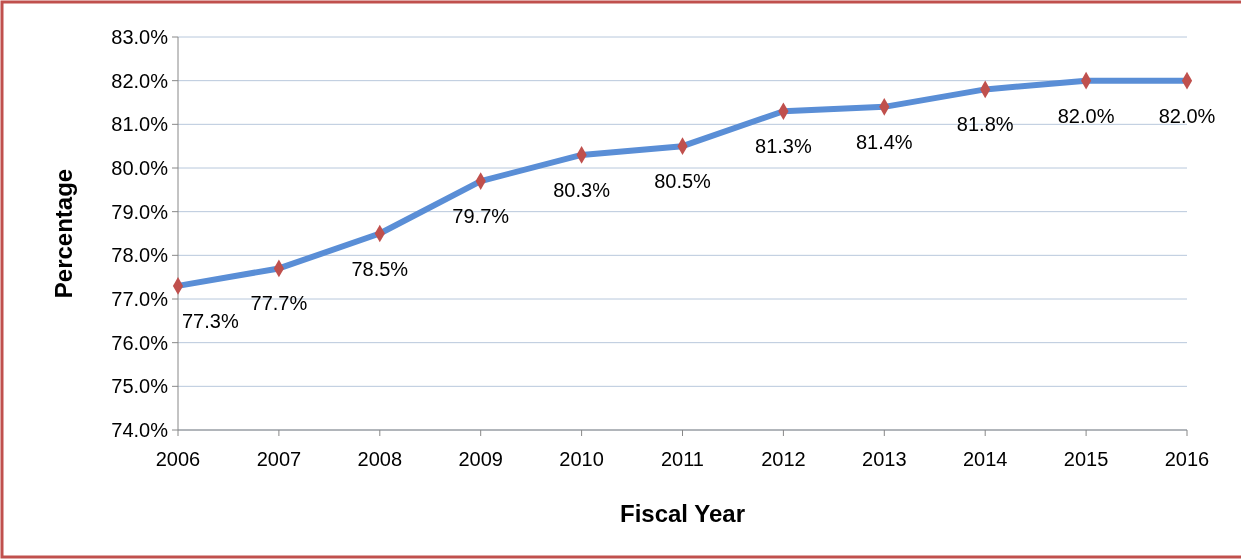  Describe the element at coordinates (279, 459) in the screenshot. I see `x-tick-label: 2007` at that location.